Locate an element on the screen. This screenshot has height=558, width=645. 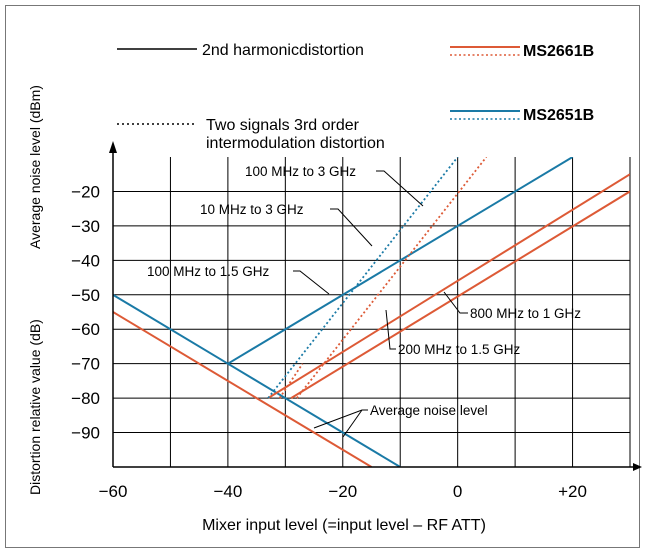
annotation-leader-100mhz-1-5ghz is located at coordinates (311, 282).